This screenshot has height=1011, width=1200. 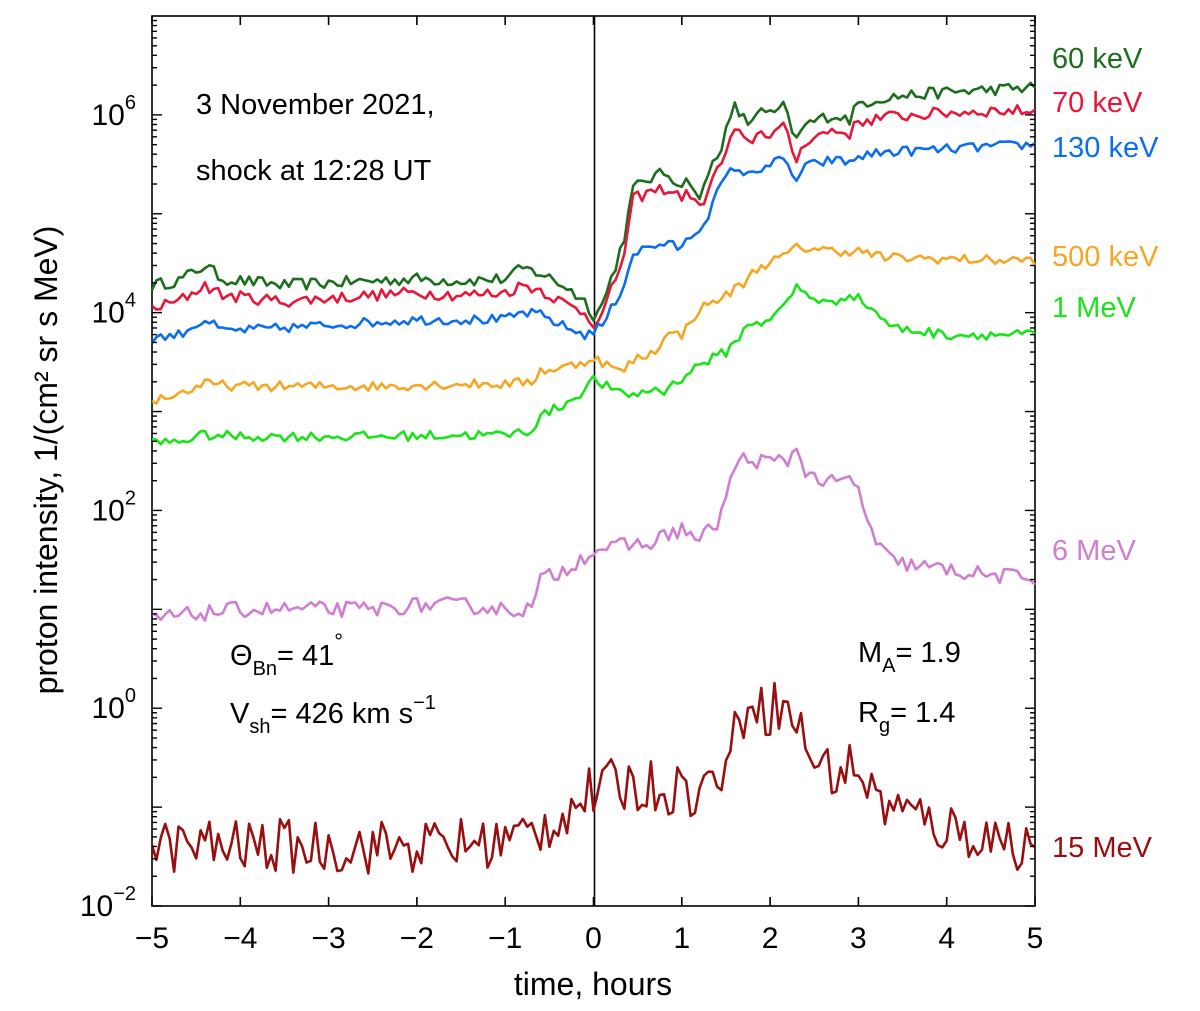 I want to click on x-tick-label: 4, so click(x=946, y=938).